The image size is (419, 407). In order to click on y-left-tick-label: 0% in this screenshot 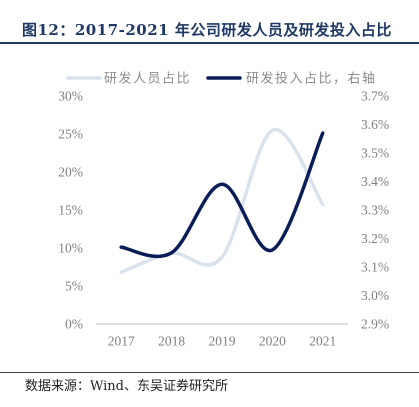, I will do `click(74, 324)`.